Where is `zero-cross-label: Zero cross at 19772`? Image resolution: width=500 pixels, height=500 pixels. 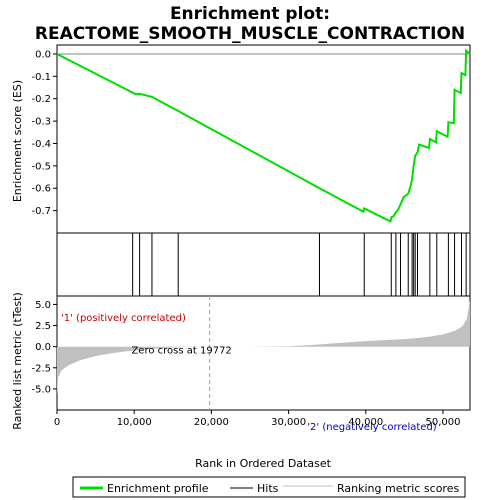
zero-cross-label: Zero cross at 19772 is located at coordinates (181, 351).